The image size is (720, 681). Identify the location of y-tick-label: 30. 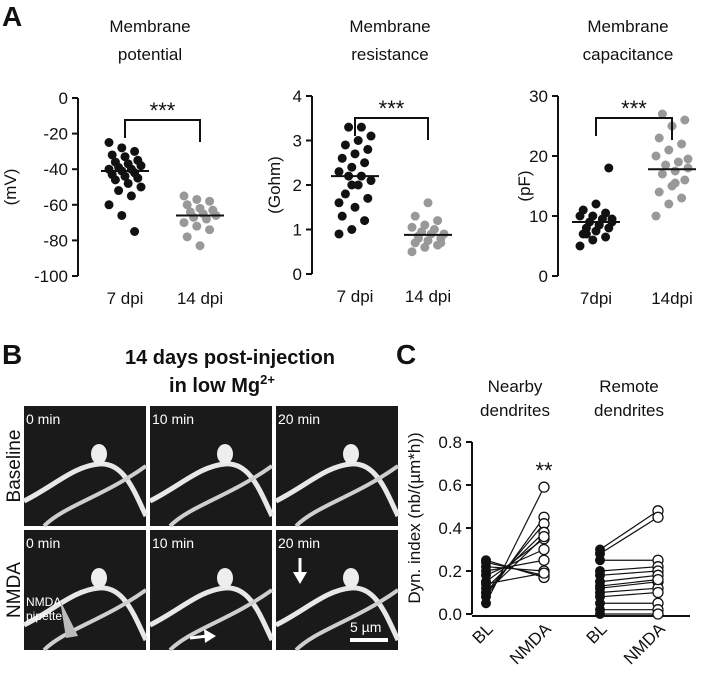
(538, 96).